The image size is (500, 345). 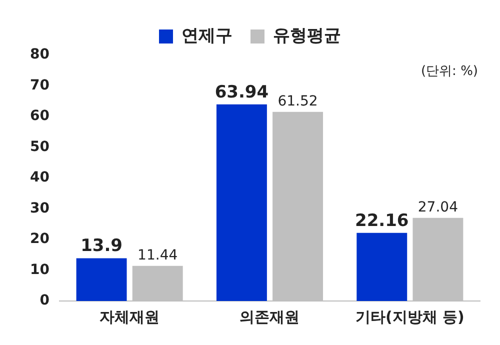 What do you see at coordinates (40, 239) in the screenshot?
I see `y-tick-label: 20` at bounding box center [40, 239].